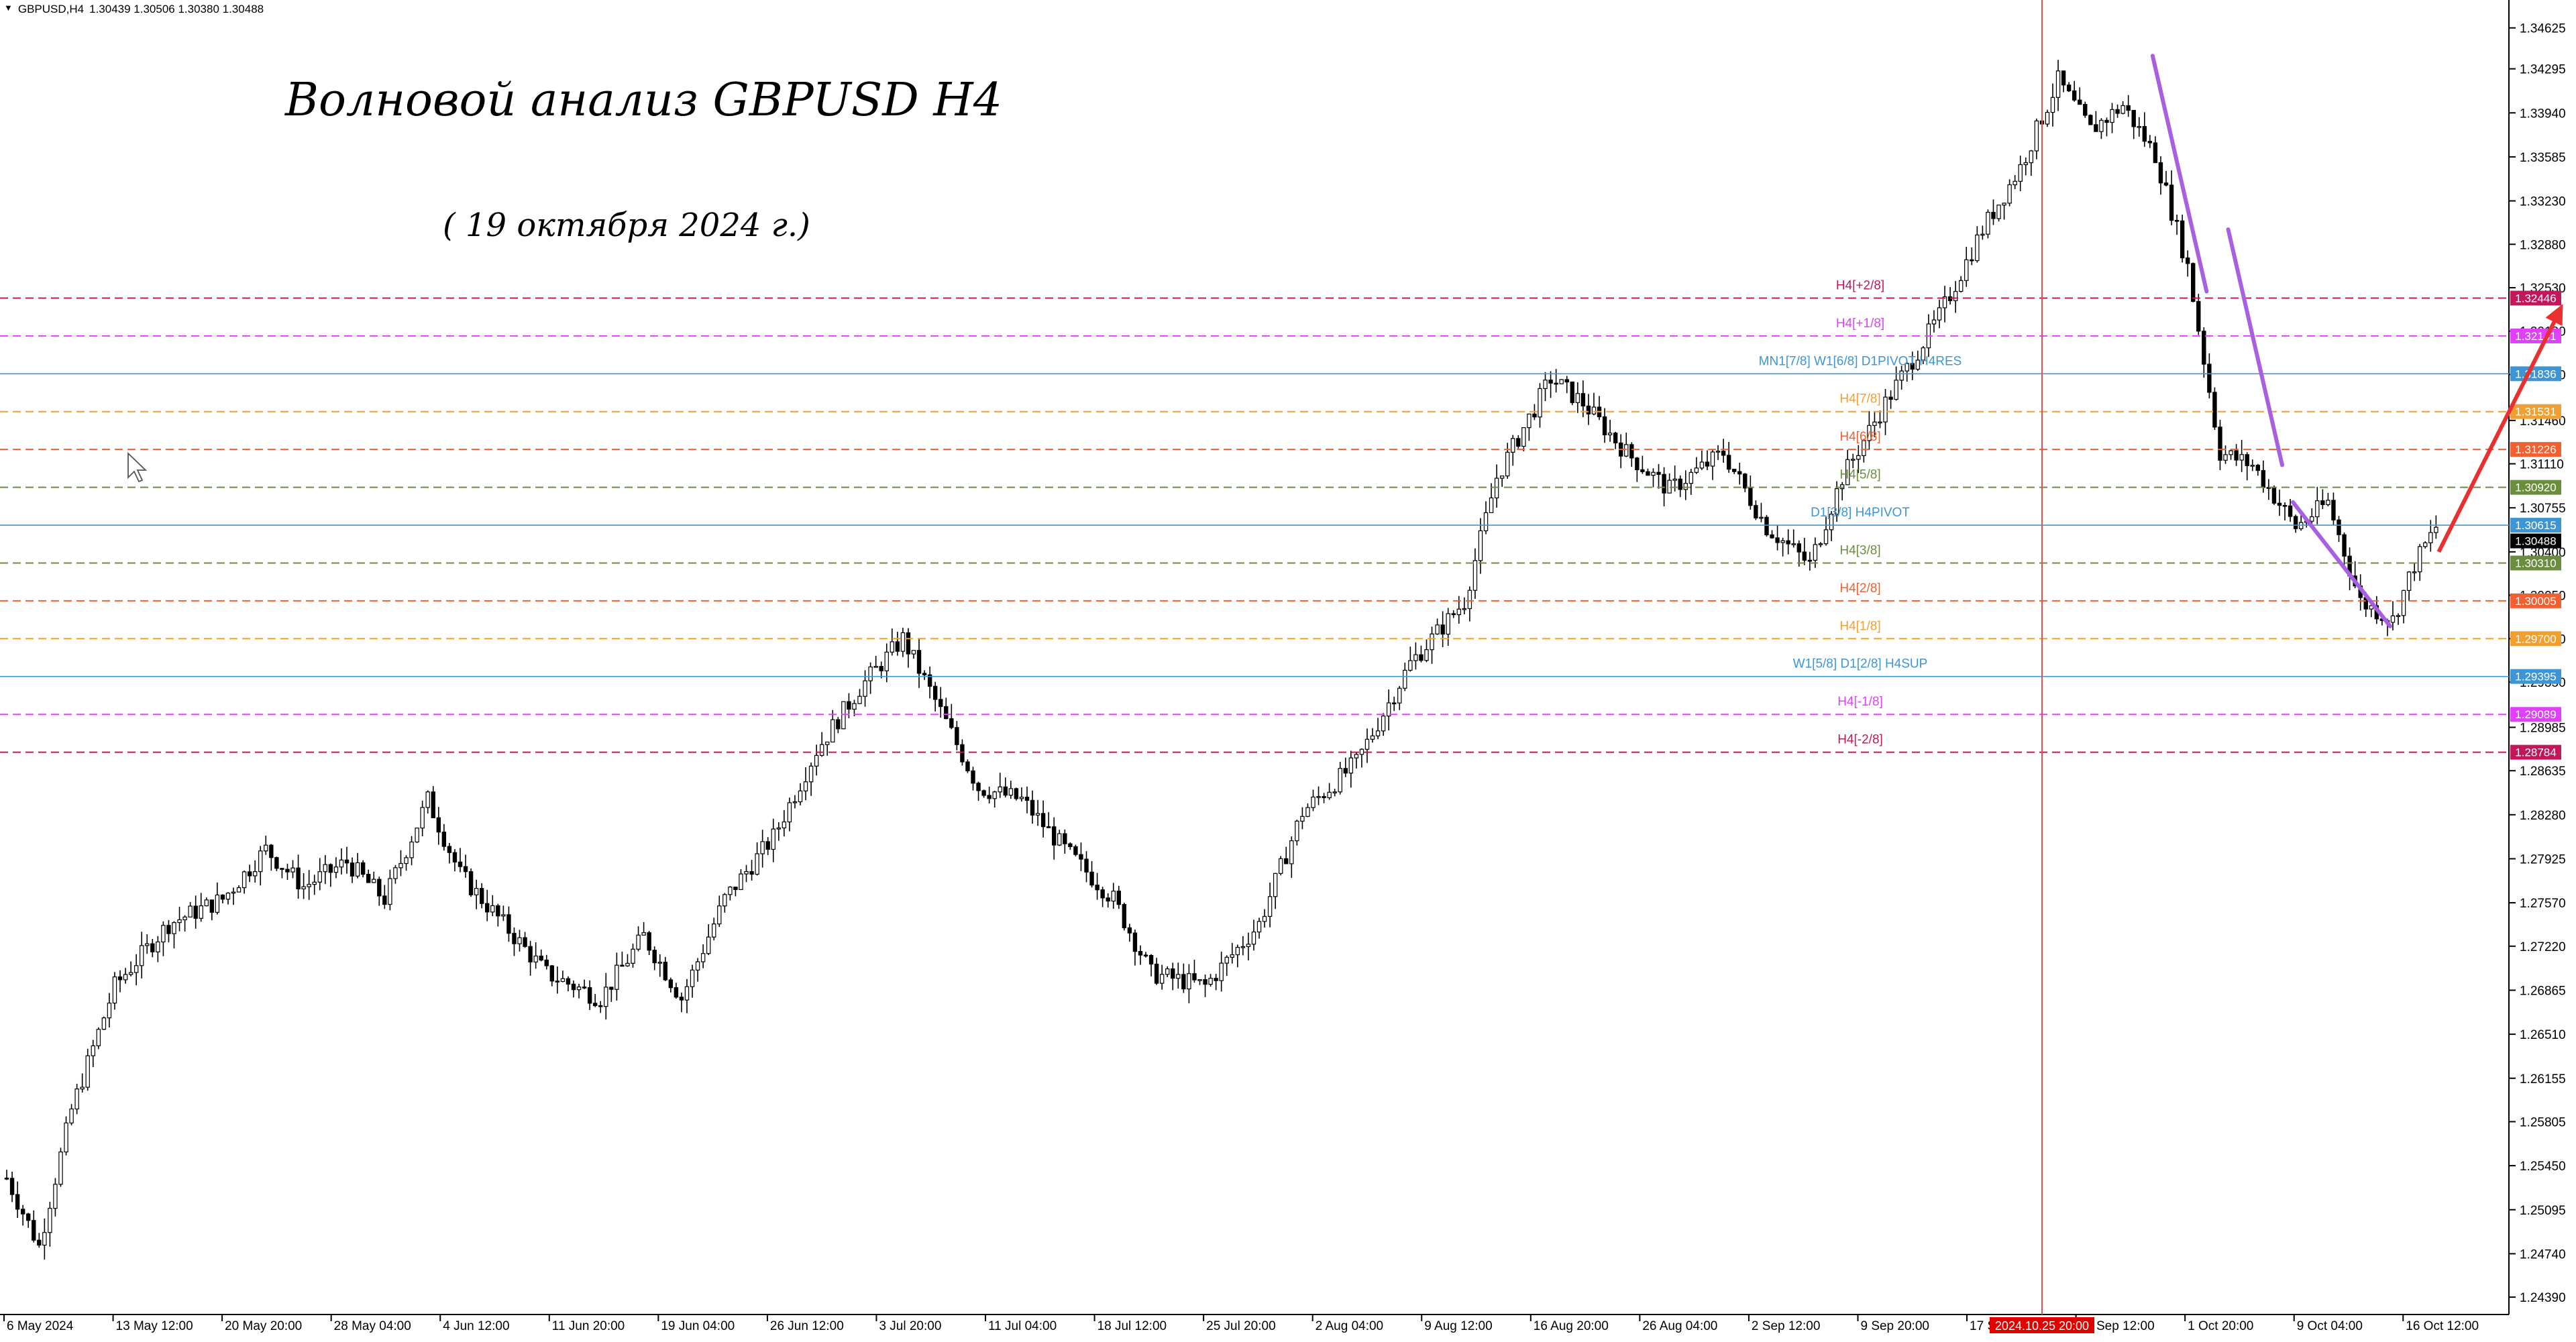 The width and height of the screenshot is (2576, 1342). I want to click on price-tick-label: 1.26510, so click(2543, 1035).